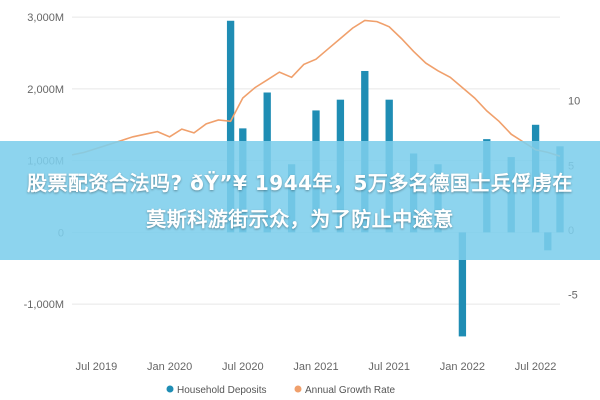  I want to click on y-right-tick-label: 10, so click(574, 102).